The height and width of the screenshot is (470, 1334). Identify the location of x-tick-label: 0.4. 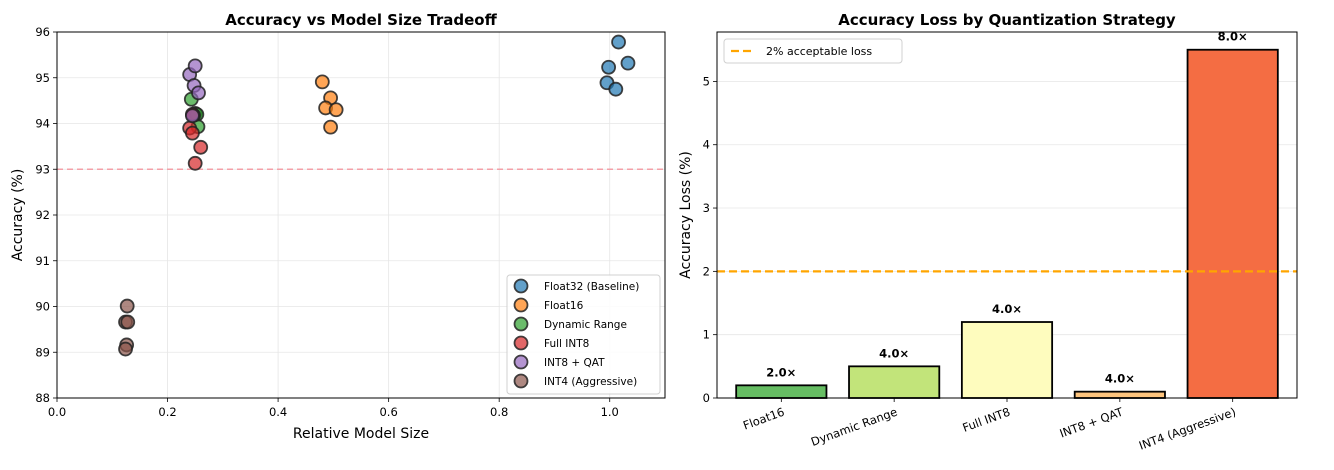
(278, 412).